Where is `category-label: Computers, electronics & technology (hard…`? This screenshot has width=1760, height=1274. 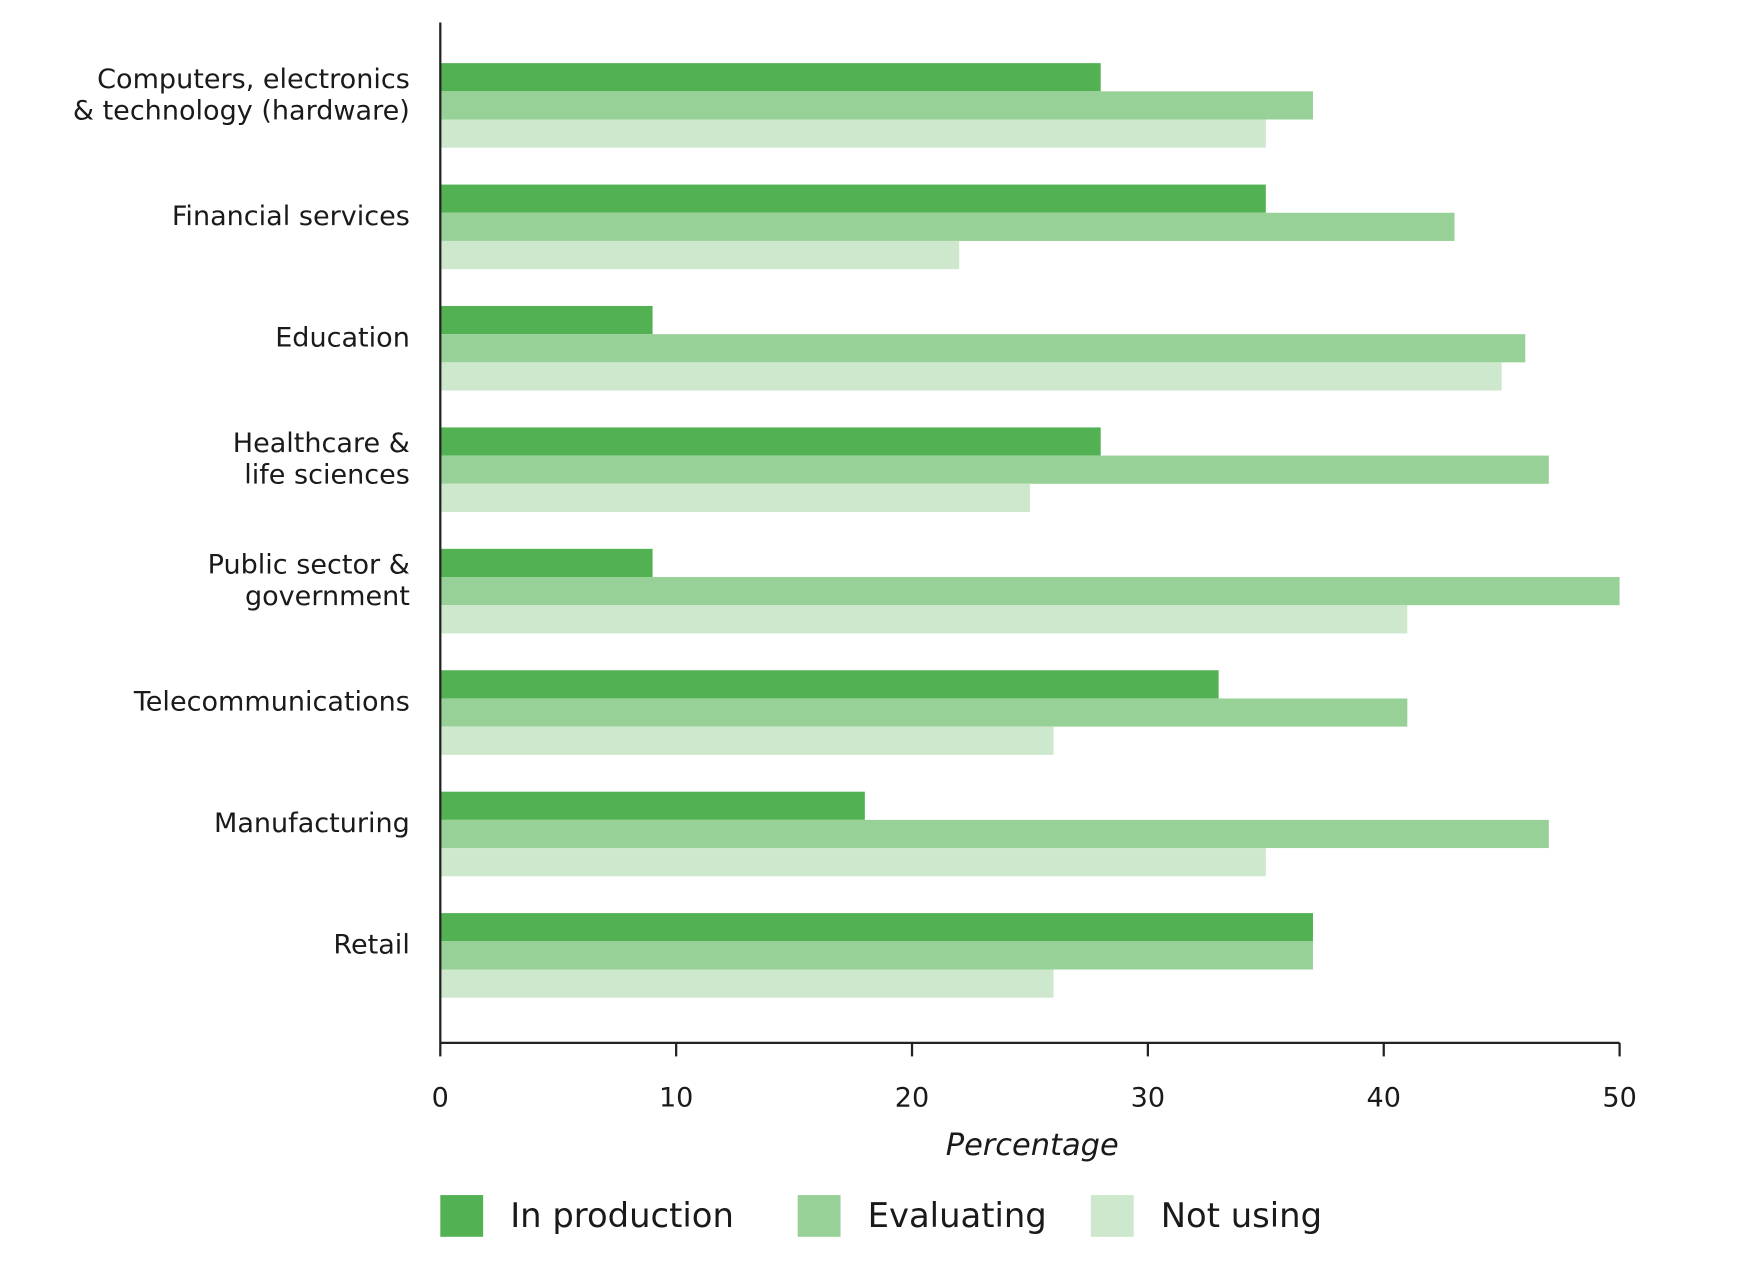
category-label: Computers, electronics & technology (hard… is located at coordinates (241, 94).